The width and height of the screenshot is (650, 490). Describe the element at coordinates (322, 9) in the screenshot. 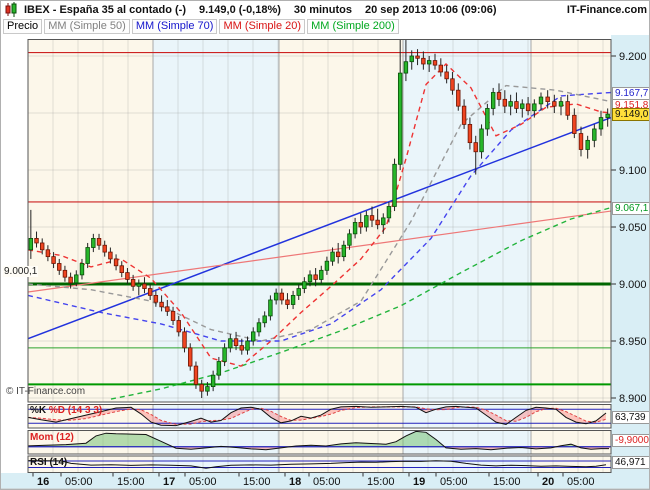

I see `timeframe-label: 30 minutos` at that location.